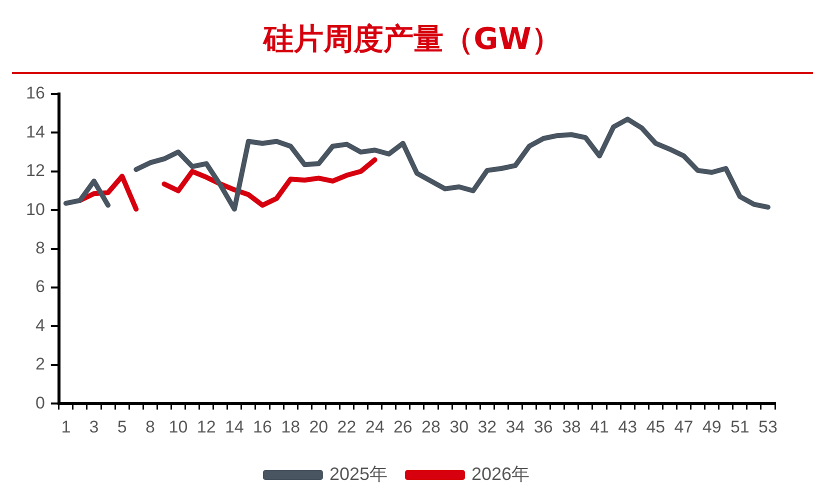 Image resolution: width=825 pixels, height=496 pixels. Describe the element at coordinates (431, 426) in the screenshot. I see `x-tick-label: 28` at that location.